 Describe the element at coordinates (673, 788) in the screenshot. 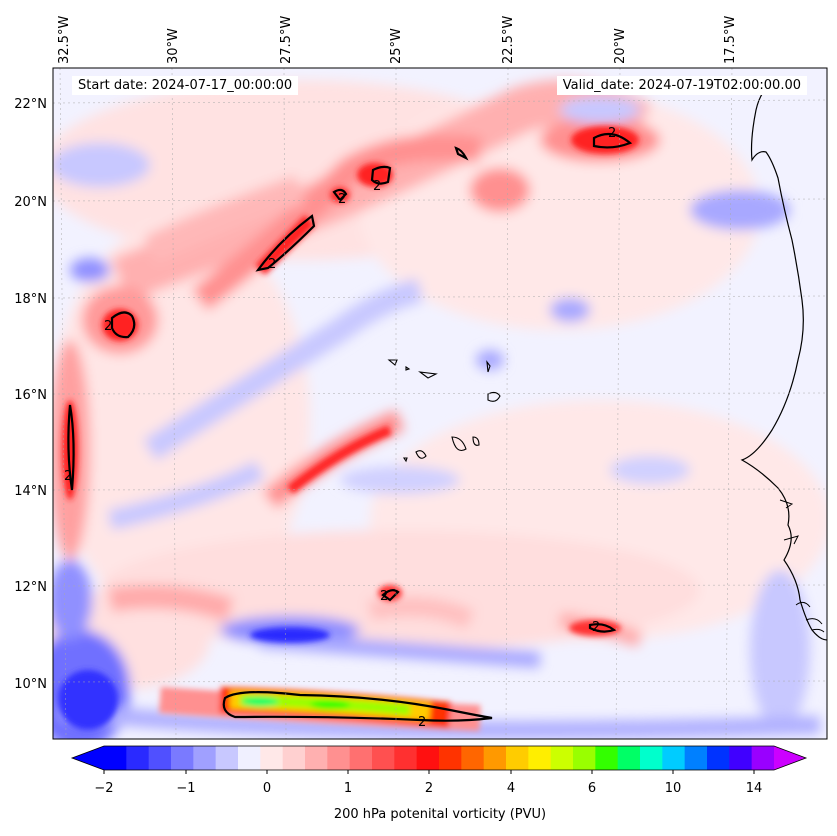

I see `colorbar-tick-label: 10` at that location.